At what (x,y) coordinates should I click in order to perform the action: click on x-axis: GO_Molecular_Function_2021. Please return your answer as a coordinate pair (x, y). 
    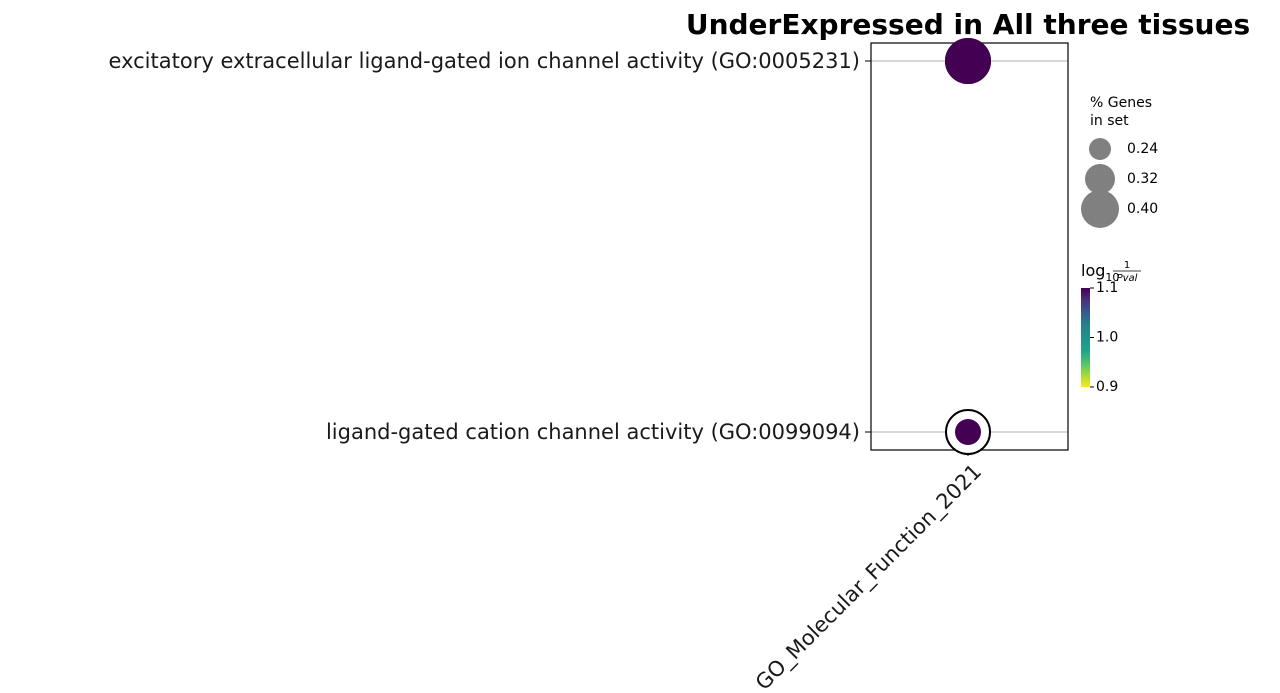
    Looking at the image, I should click on (869, 571).